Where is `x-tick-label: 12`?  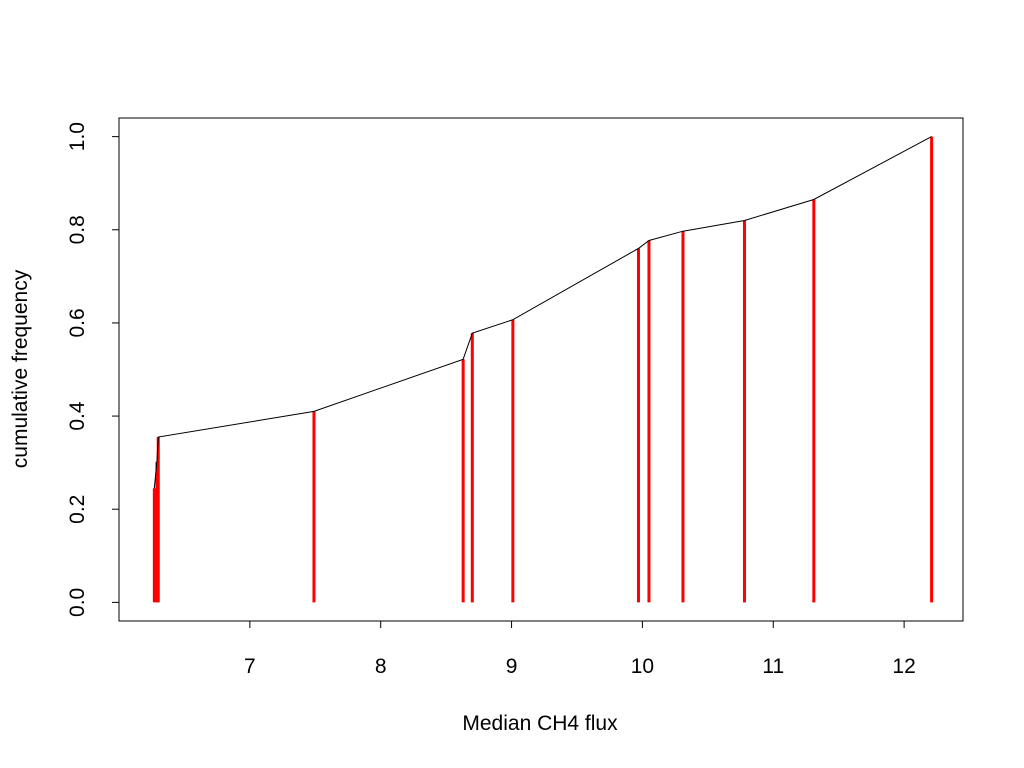
x-tick-label: 12 is located at coordinates (903, 666).